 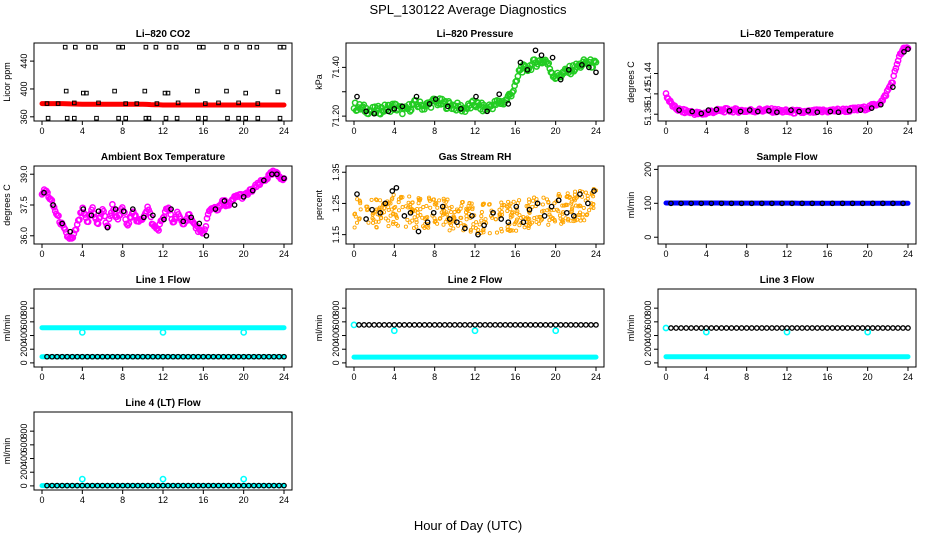 What do you see at coordinates (24, 444) in the screenshot?
I see `y-tick-label: 600` at bounding box center [24, 444].